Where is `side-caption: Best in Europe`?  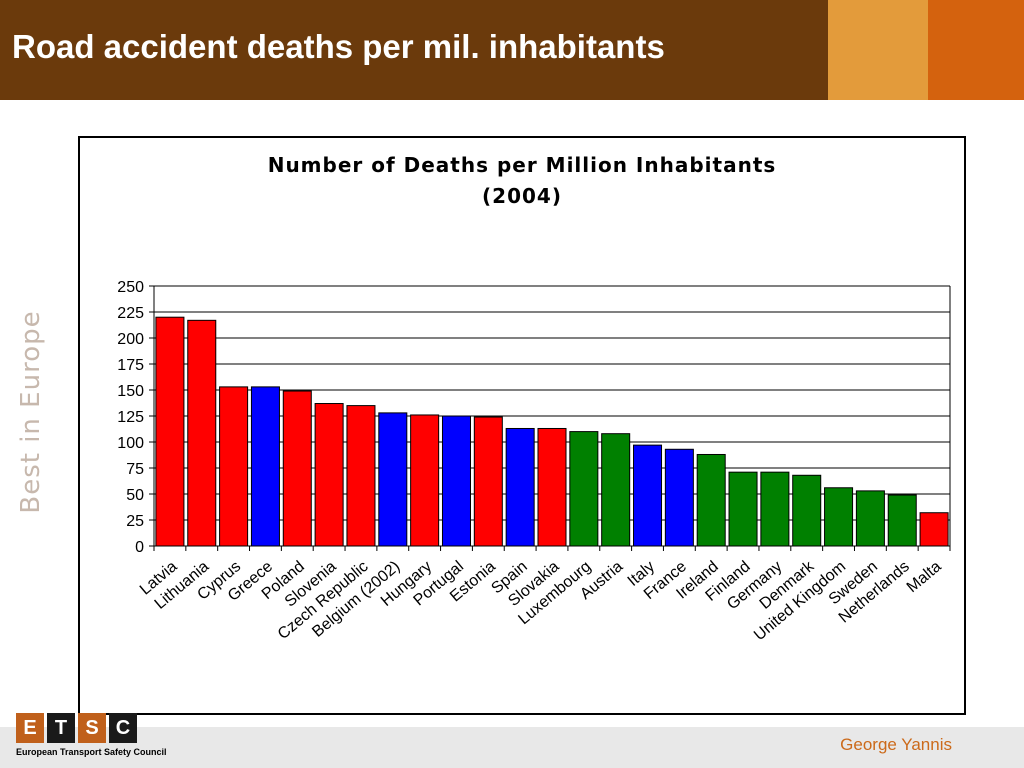
side-caption: Best in Europe is located at coordinates (31, 412).